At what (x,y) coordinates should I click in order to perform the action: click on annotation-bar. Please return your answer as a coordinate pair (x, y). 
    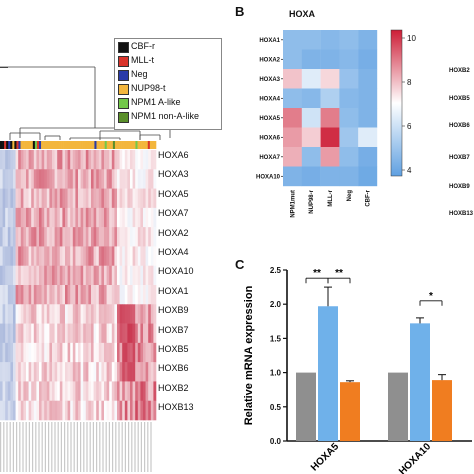
    Looking at the image, I should click on (78, 145).